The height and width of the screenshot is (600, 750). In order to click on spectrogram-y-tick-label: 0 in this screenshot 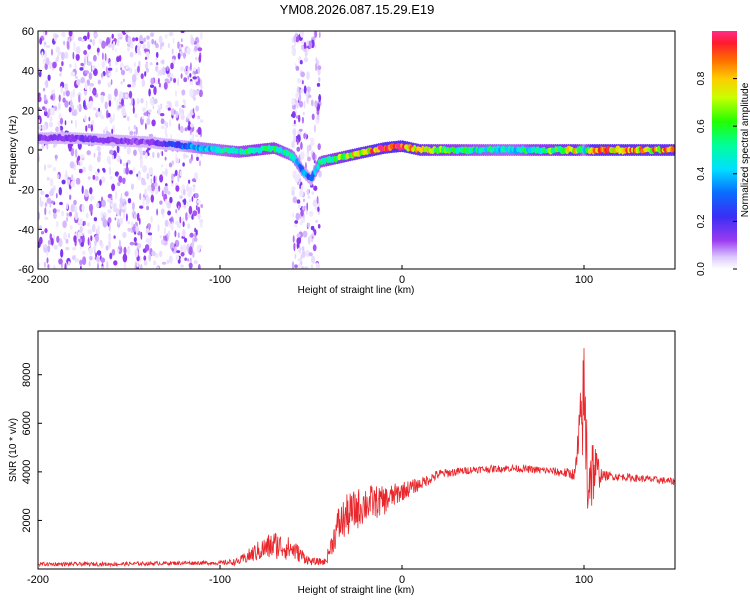, I will do `click(31, 151)`.